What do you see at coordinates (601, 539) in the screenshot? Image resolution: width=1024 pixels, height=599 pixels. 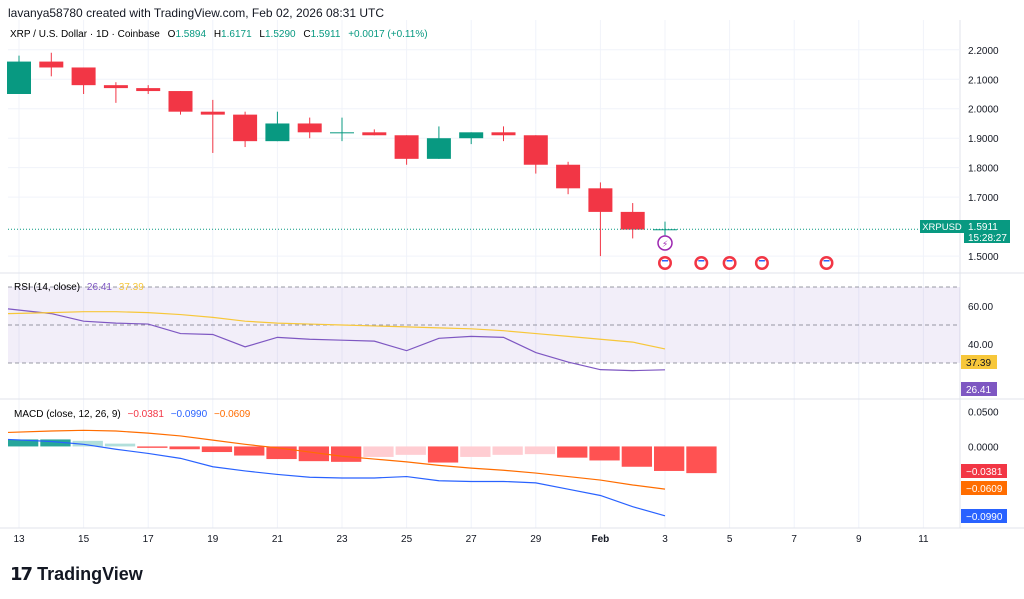 I see `x-tick-label: Feb` at bounding box center [601, 539].